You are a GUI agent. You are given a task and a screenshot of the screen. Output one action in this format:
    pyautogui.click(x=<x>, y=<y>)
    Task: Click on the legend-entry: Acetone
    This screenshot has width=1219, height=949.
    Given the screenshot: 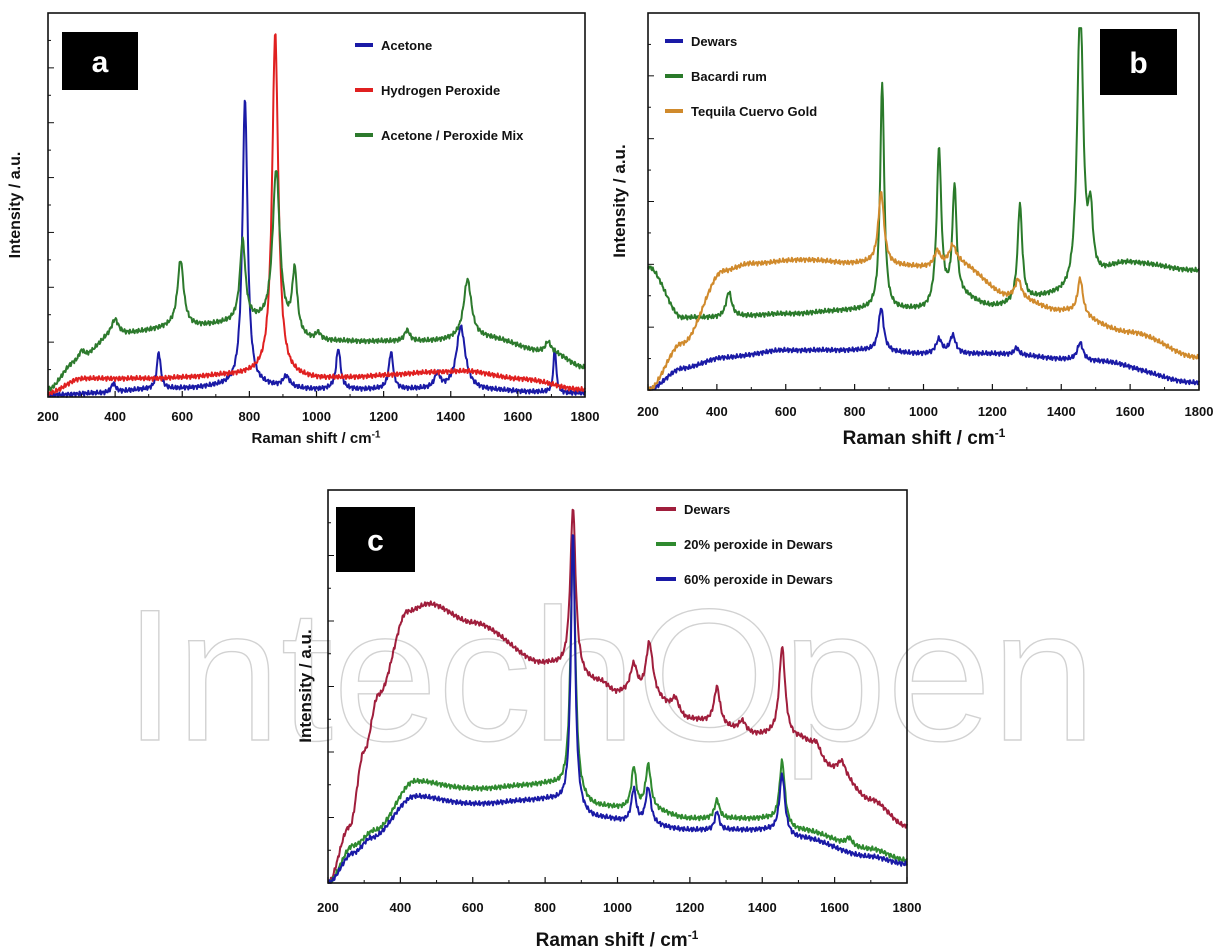 What is the action you would take?
    pyautogui.click(x=406, y=45)
    